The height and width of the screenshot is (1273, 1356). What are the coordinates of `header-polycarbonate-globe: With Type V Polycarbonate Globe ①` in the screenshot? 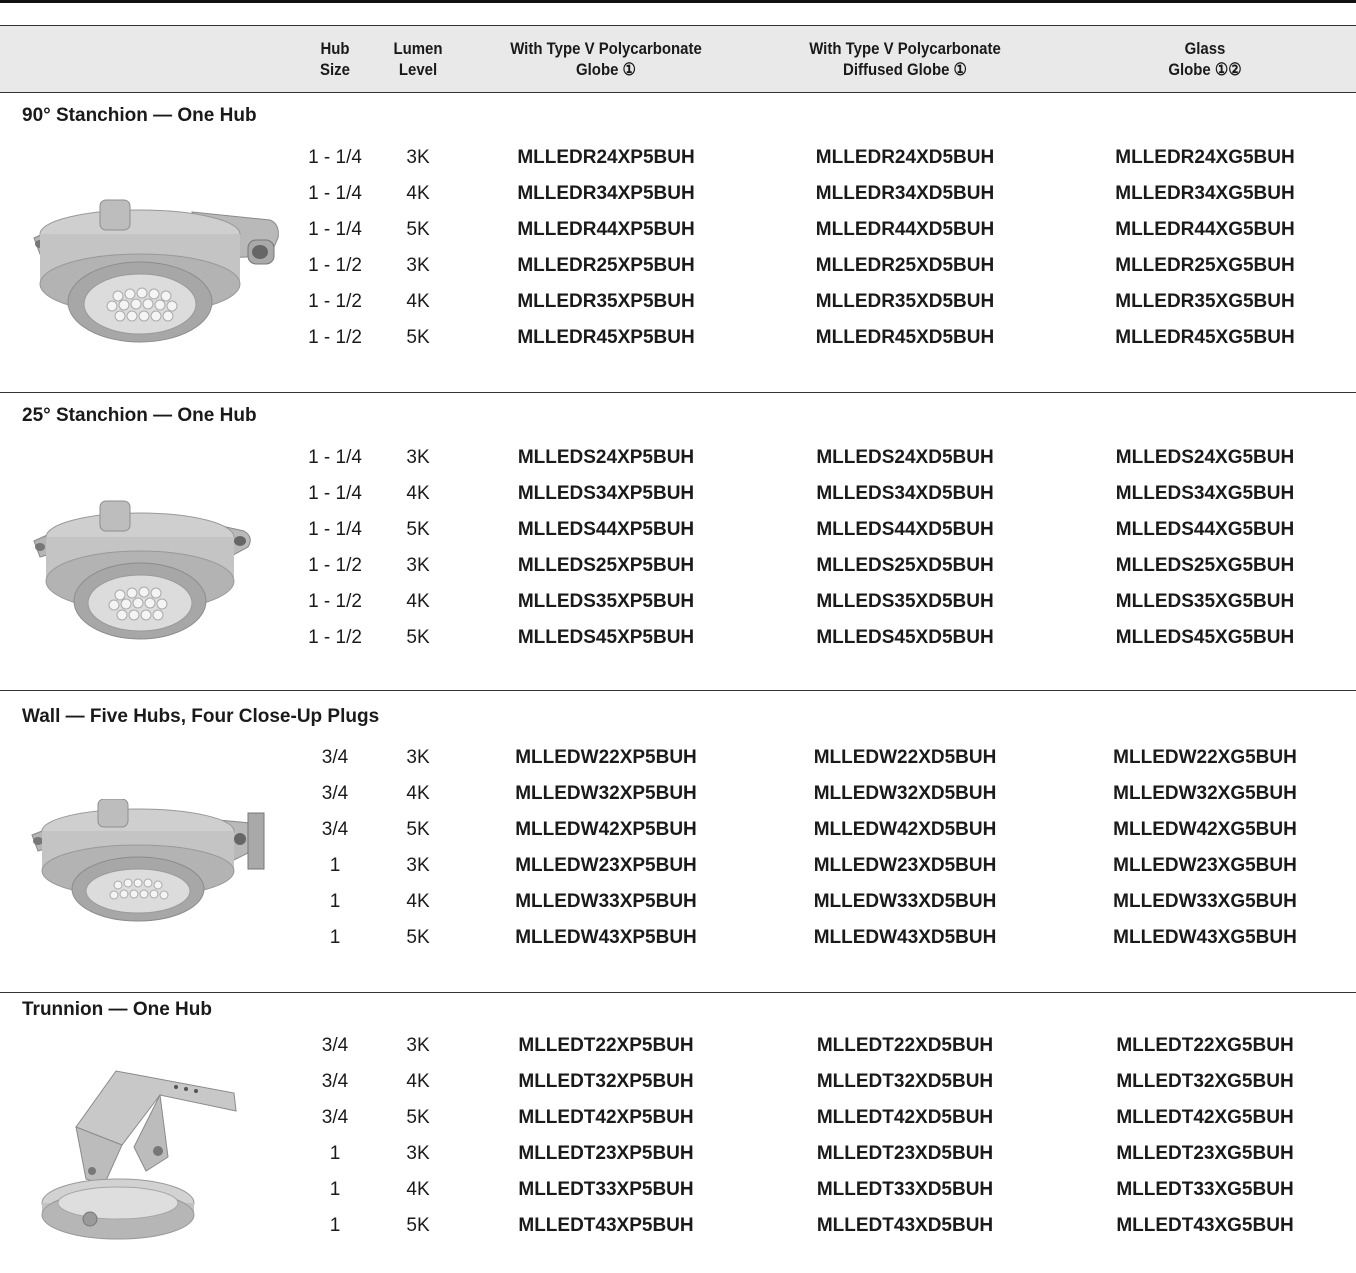 It's located at (606, 59).